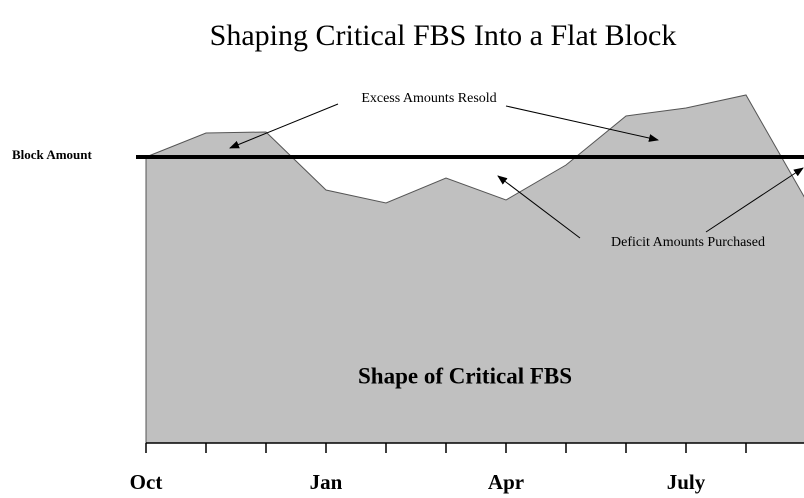 The height and width of the screenshot is (498, 804). What do you see at coordinates (443, 35) in the screenshot?
I see `chart-title: Shaping Critical FBS Into a Flat Block` at bounding box center [443, 35].